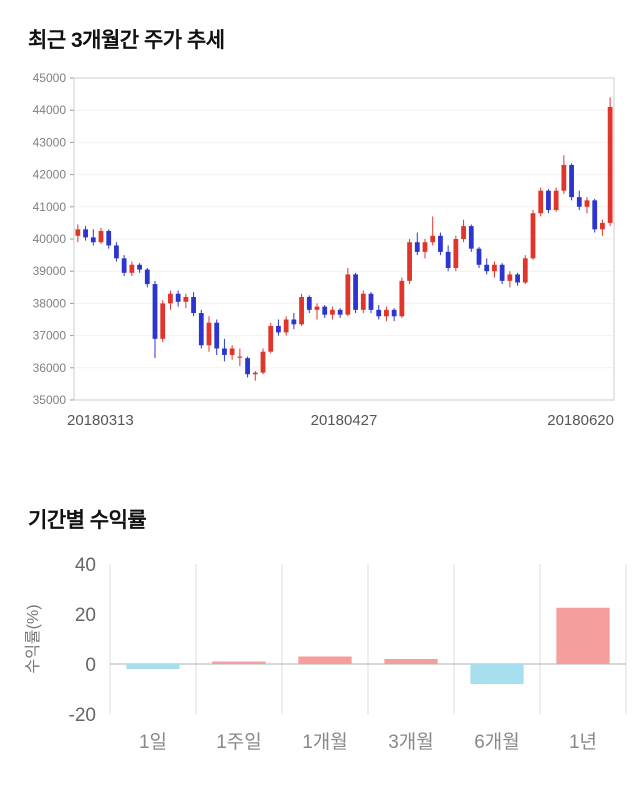 This screenshot has height=810, width=640. What do you see at coordinates (50, 142) in the screenshot?
I see `svg-text: 43000` at bounding box center [50, 142].